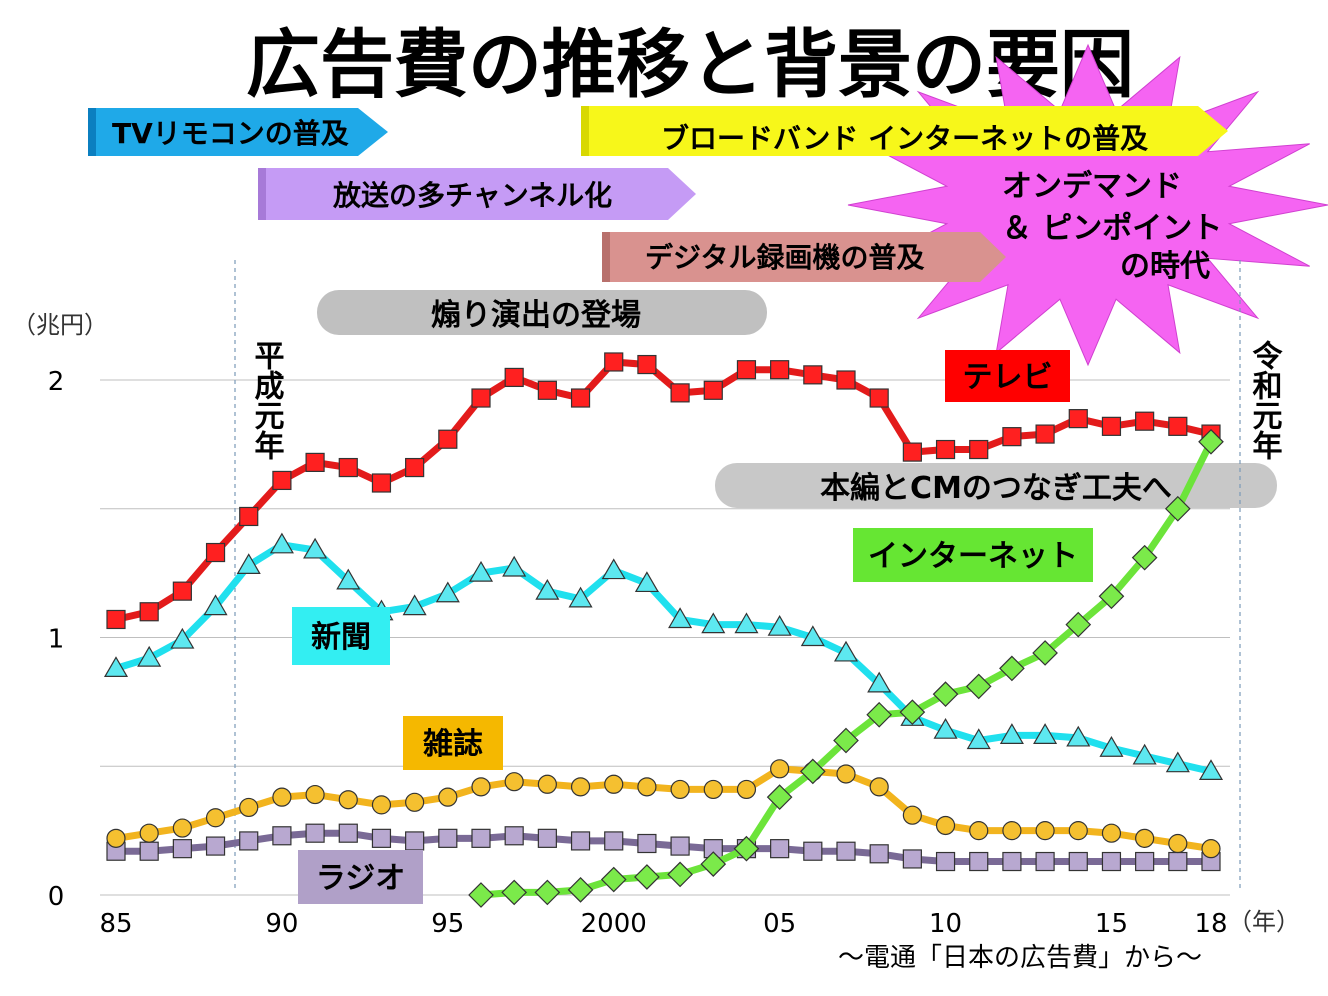 The height and width of the screenshot is (996, 1328). I want to click on series-label-text: インターネット, so click(973, 556).